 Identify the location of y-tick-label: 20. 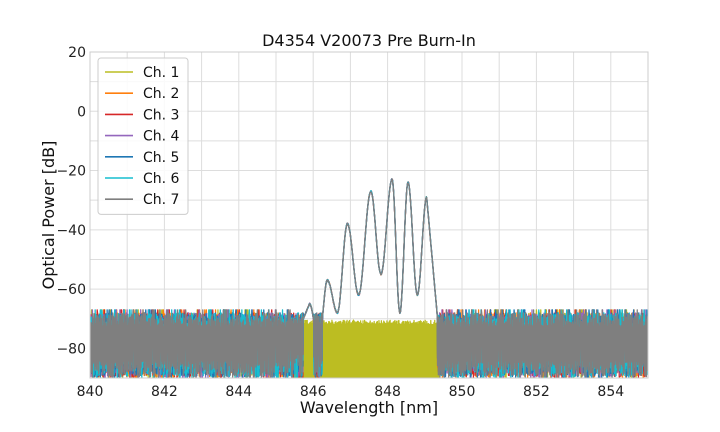
(77, 53).